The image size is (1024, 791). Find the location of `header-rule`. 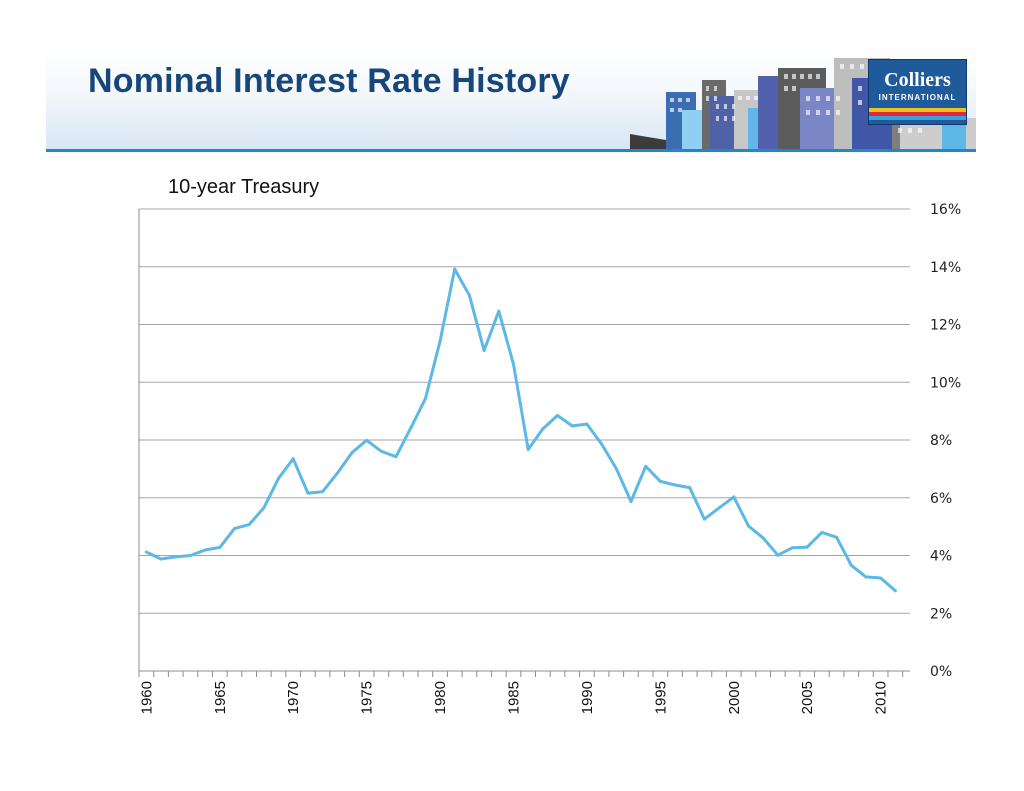

header-rule is located at coordinates (511, 150).